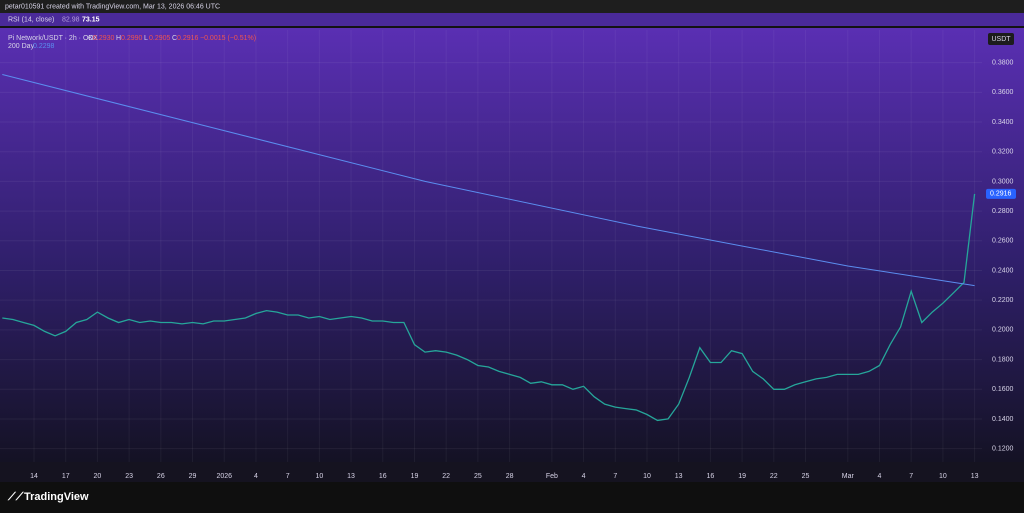  Describe the element at coordinates (161, 476) in the screenshot. I see `x-tick-label: 26` at that location.